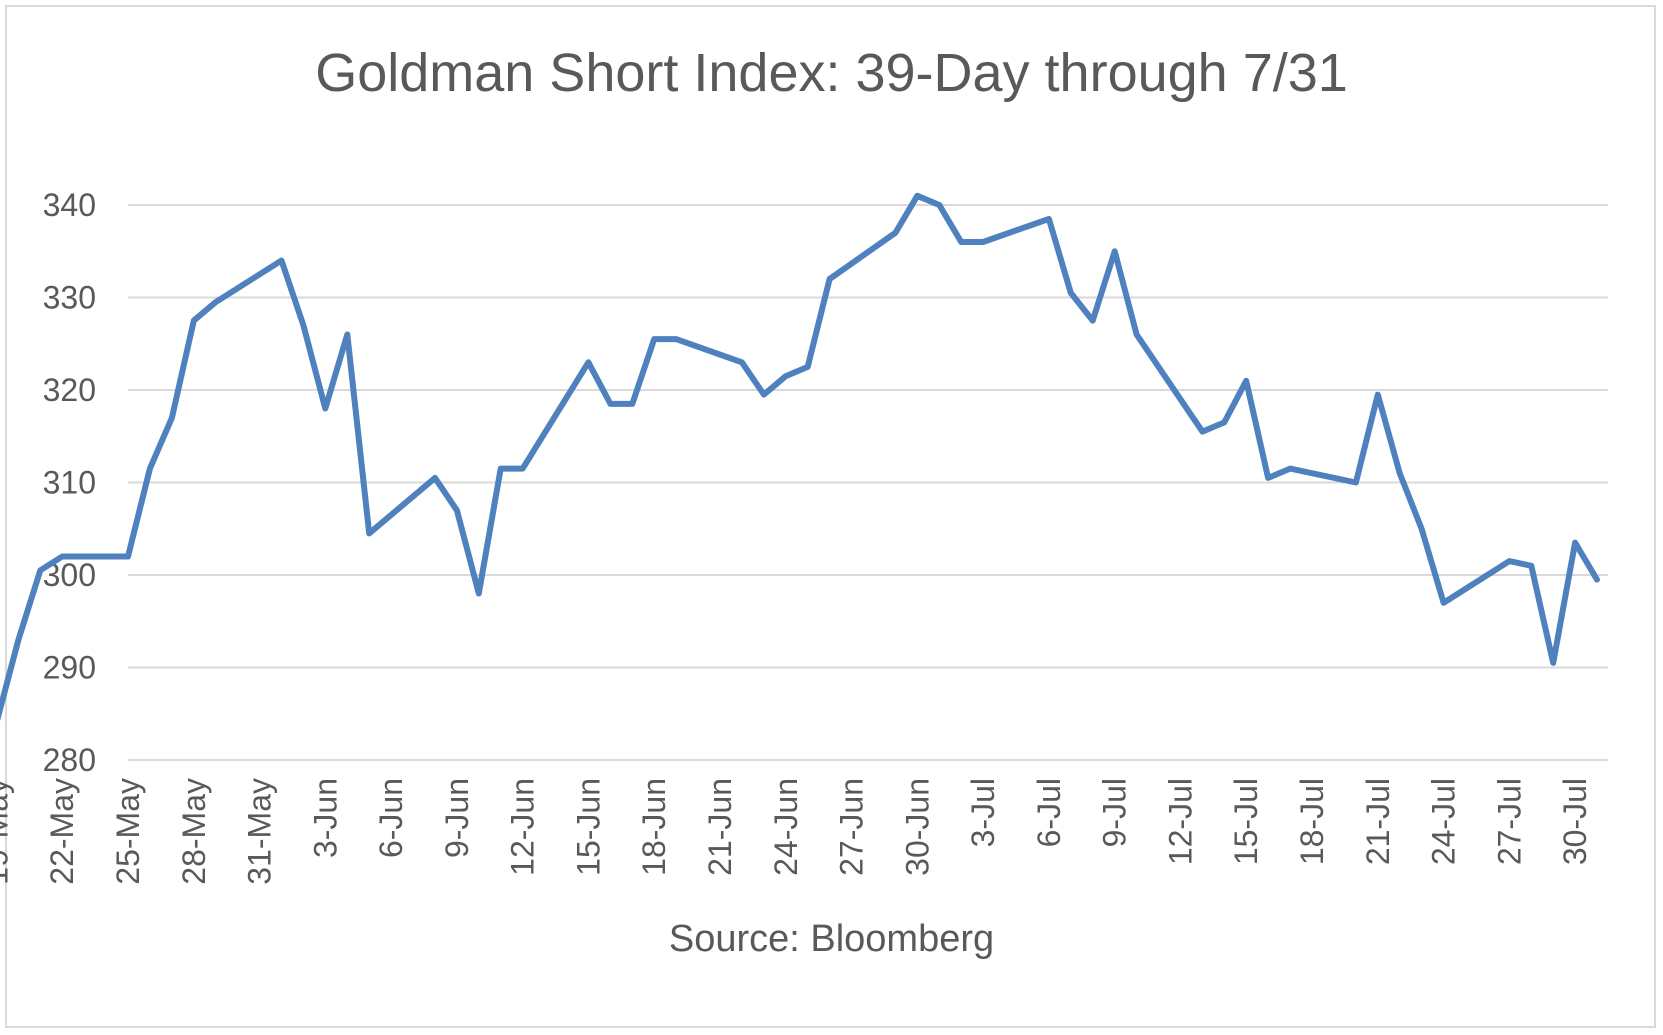  What do you see at coordinates (852, 827) in the screenshot?
I see `x-tick-label: 27-Jun` at bounding box center [852, 827].